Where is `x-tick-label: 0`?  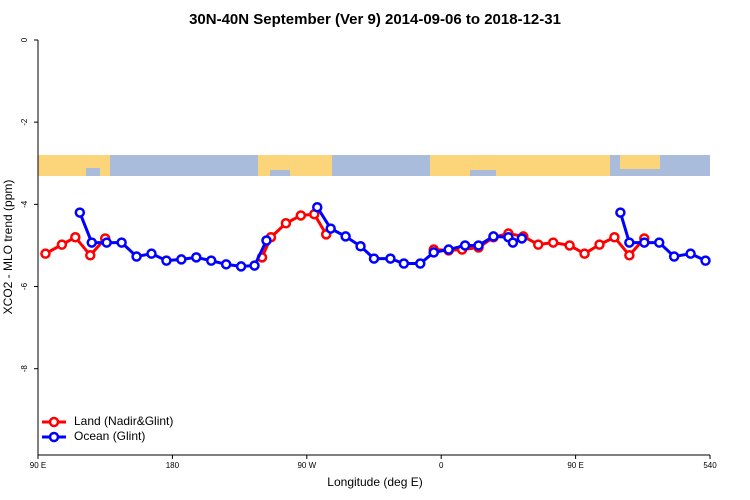
x-tick-label: 0 is located at coordinates (441, 465).